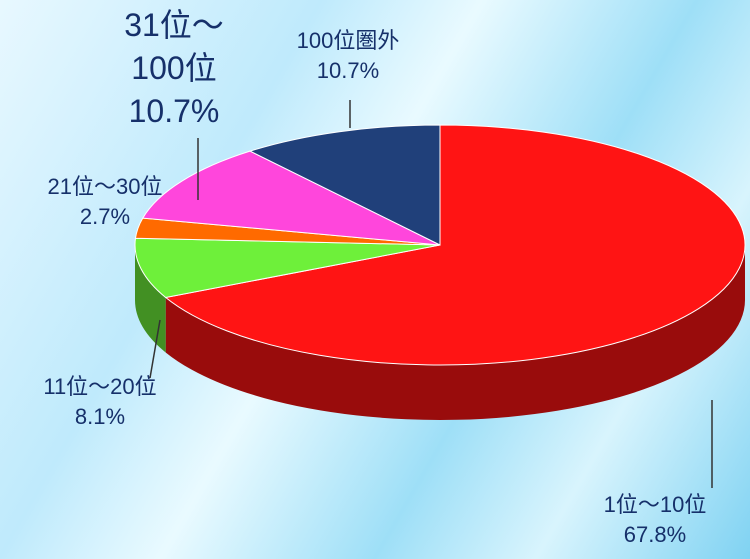 This screenshot has width=750, height=559. Describe the element at coordinates (655, 504) in the screenshot. I see `category-label: 1位～10位` at that location.